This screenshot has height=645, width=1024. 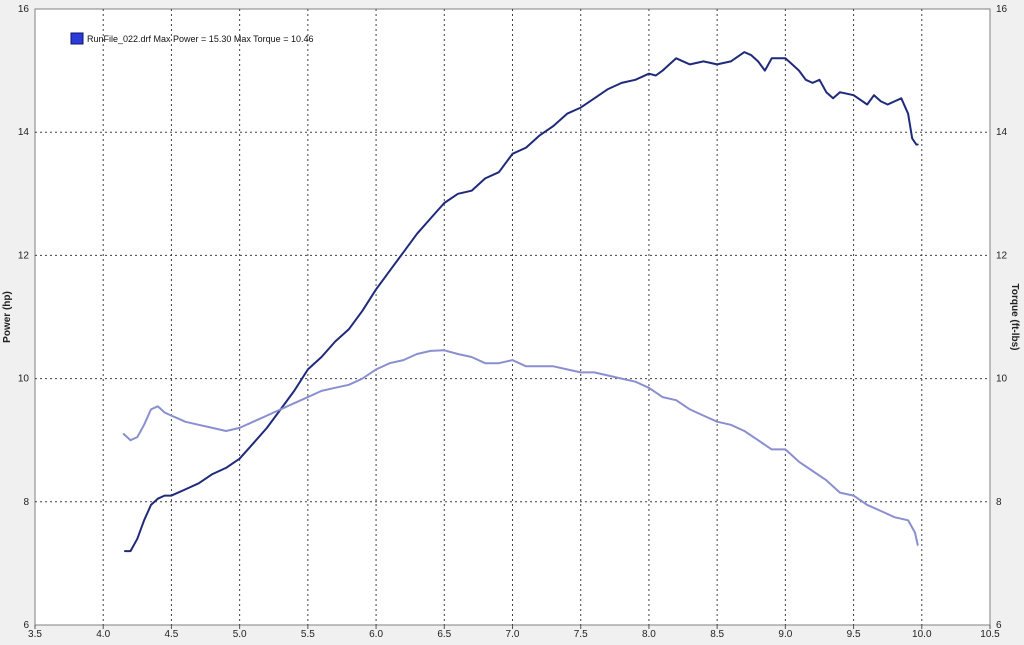 I want to click on x-tick-label: 10.0, so click(x=922, y=634).